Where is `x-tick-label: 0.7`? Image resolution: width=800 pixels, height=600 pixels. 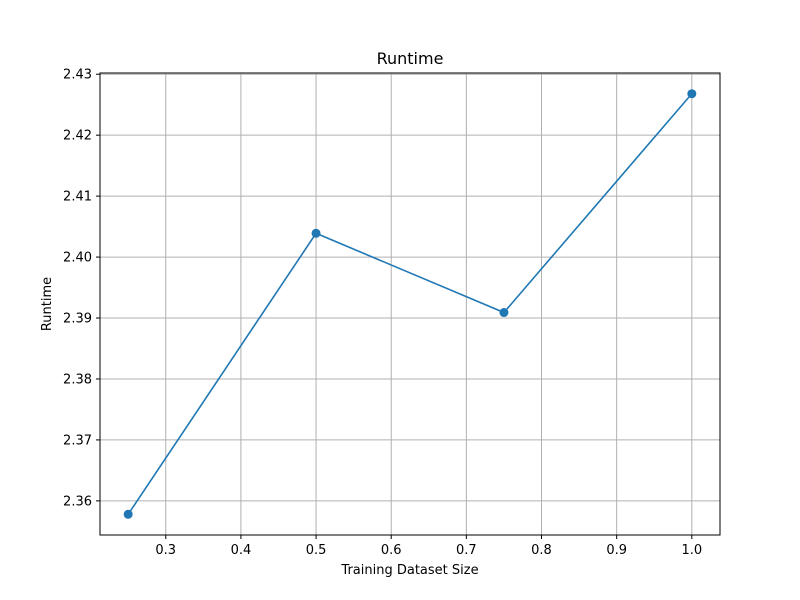 x-tick-label: 0.7 is located at coordinates (466, 550).